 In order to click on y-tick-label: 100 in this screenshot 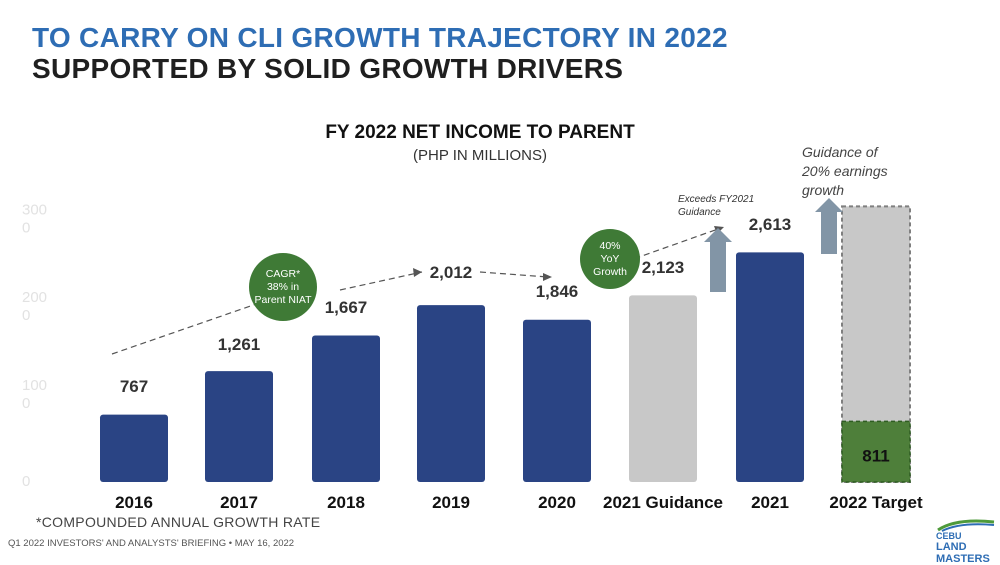, I will do `click(34, 385)`.